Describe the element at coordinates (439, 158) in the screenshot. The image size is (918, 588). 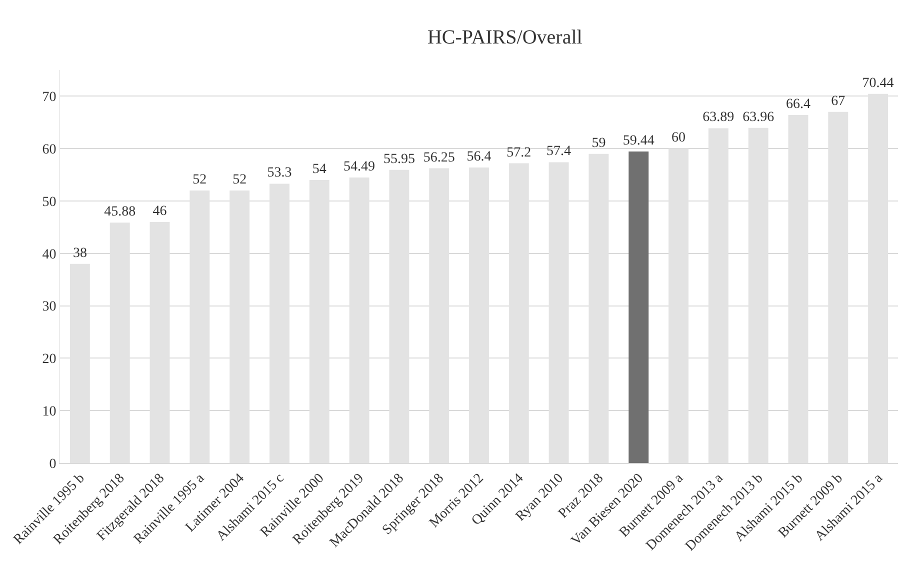
I see `data-label: 56.25` at that location.